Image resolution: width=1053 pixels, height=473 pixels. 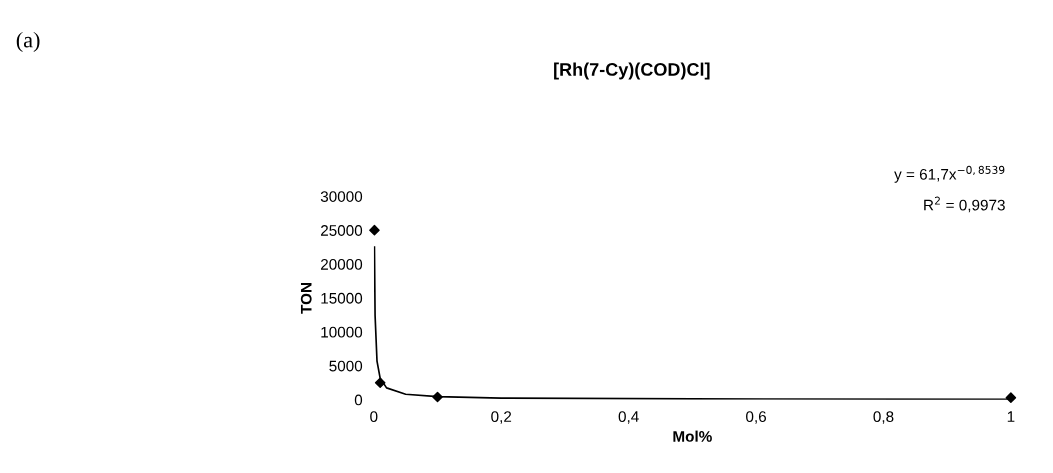 I want to click on text: (a), so click(x=28, y=42).